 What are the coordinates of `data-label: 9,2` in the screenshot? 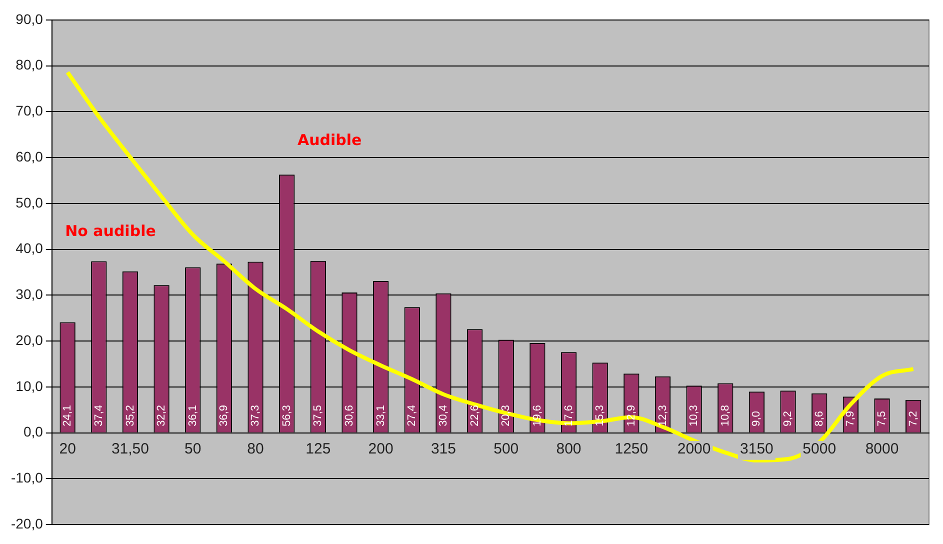 It's located at (788, 418).